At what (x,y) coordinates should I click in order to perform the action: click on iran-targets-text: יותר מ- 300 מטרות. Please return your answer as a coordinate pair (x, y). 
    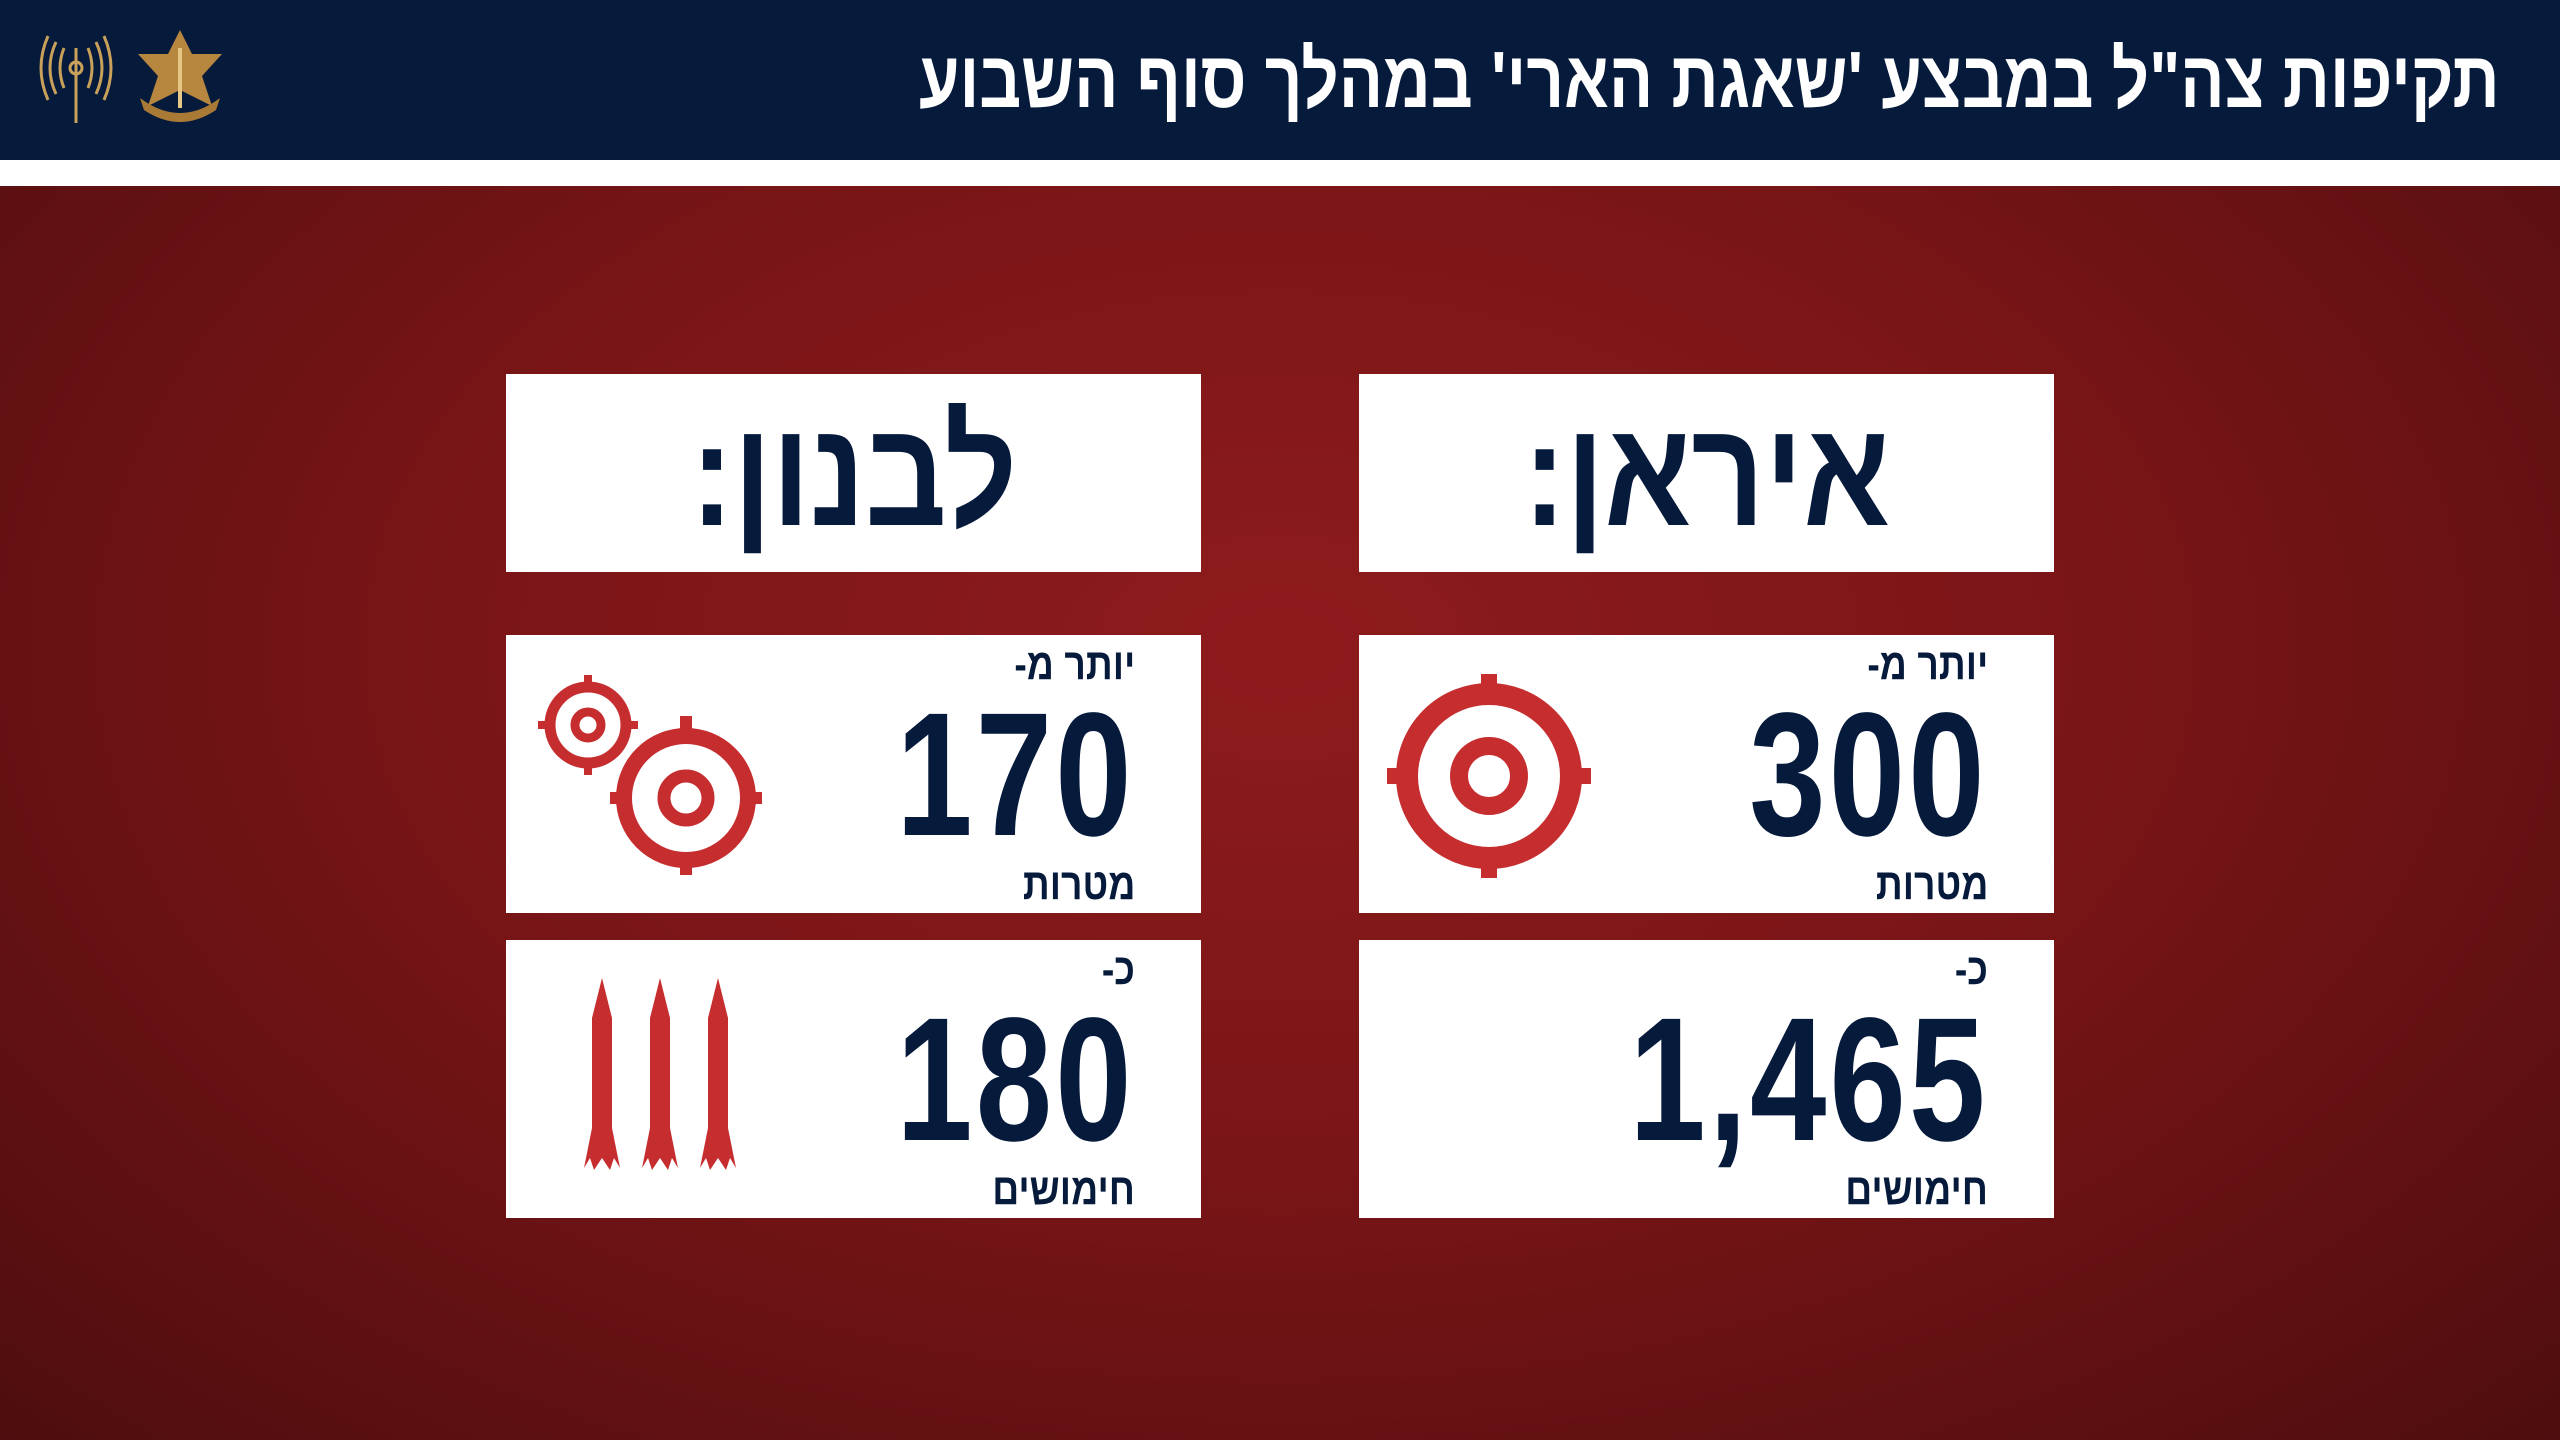
    Looking at the image, I should click on (1835, 775).